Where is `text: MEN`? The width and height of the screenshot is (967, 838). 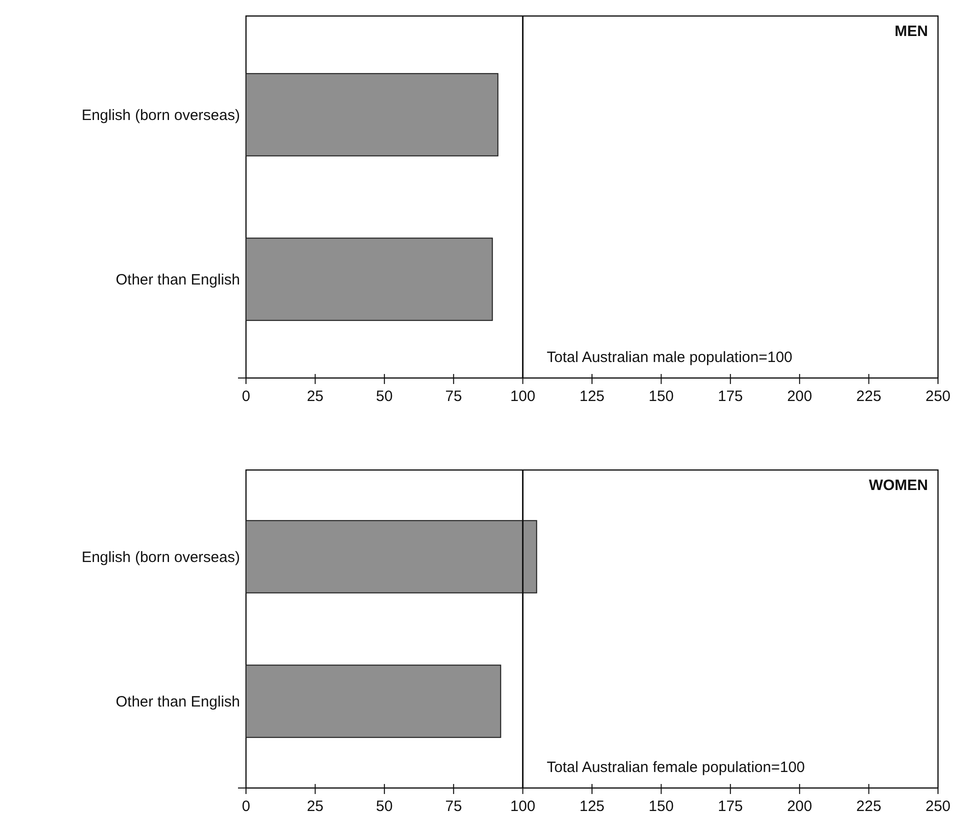
text: MEN is located at coordinates (911, 31).